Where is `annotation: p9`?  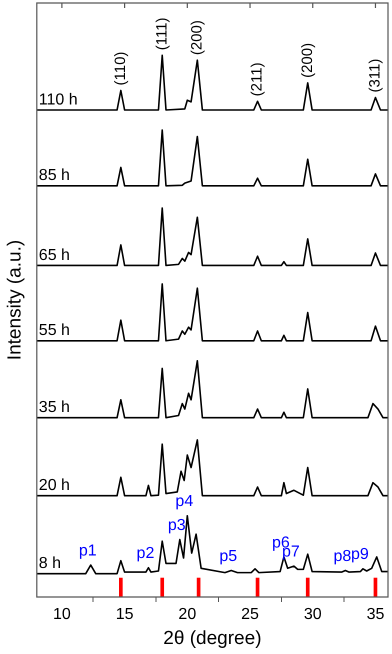 annotation: p9 is located at coordinates (360, 555).